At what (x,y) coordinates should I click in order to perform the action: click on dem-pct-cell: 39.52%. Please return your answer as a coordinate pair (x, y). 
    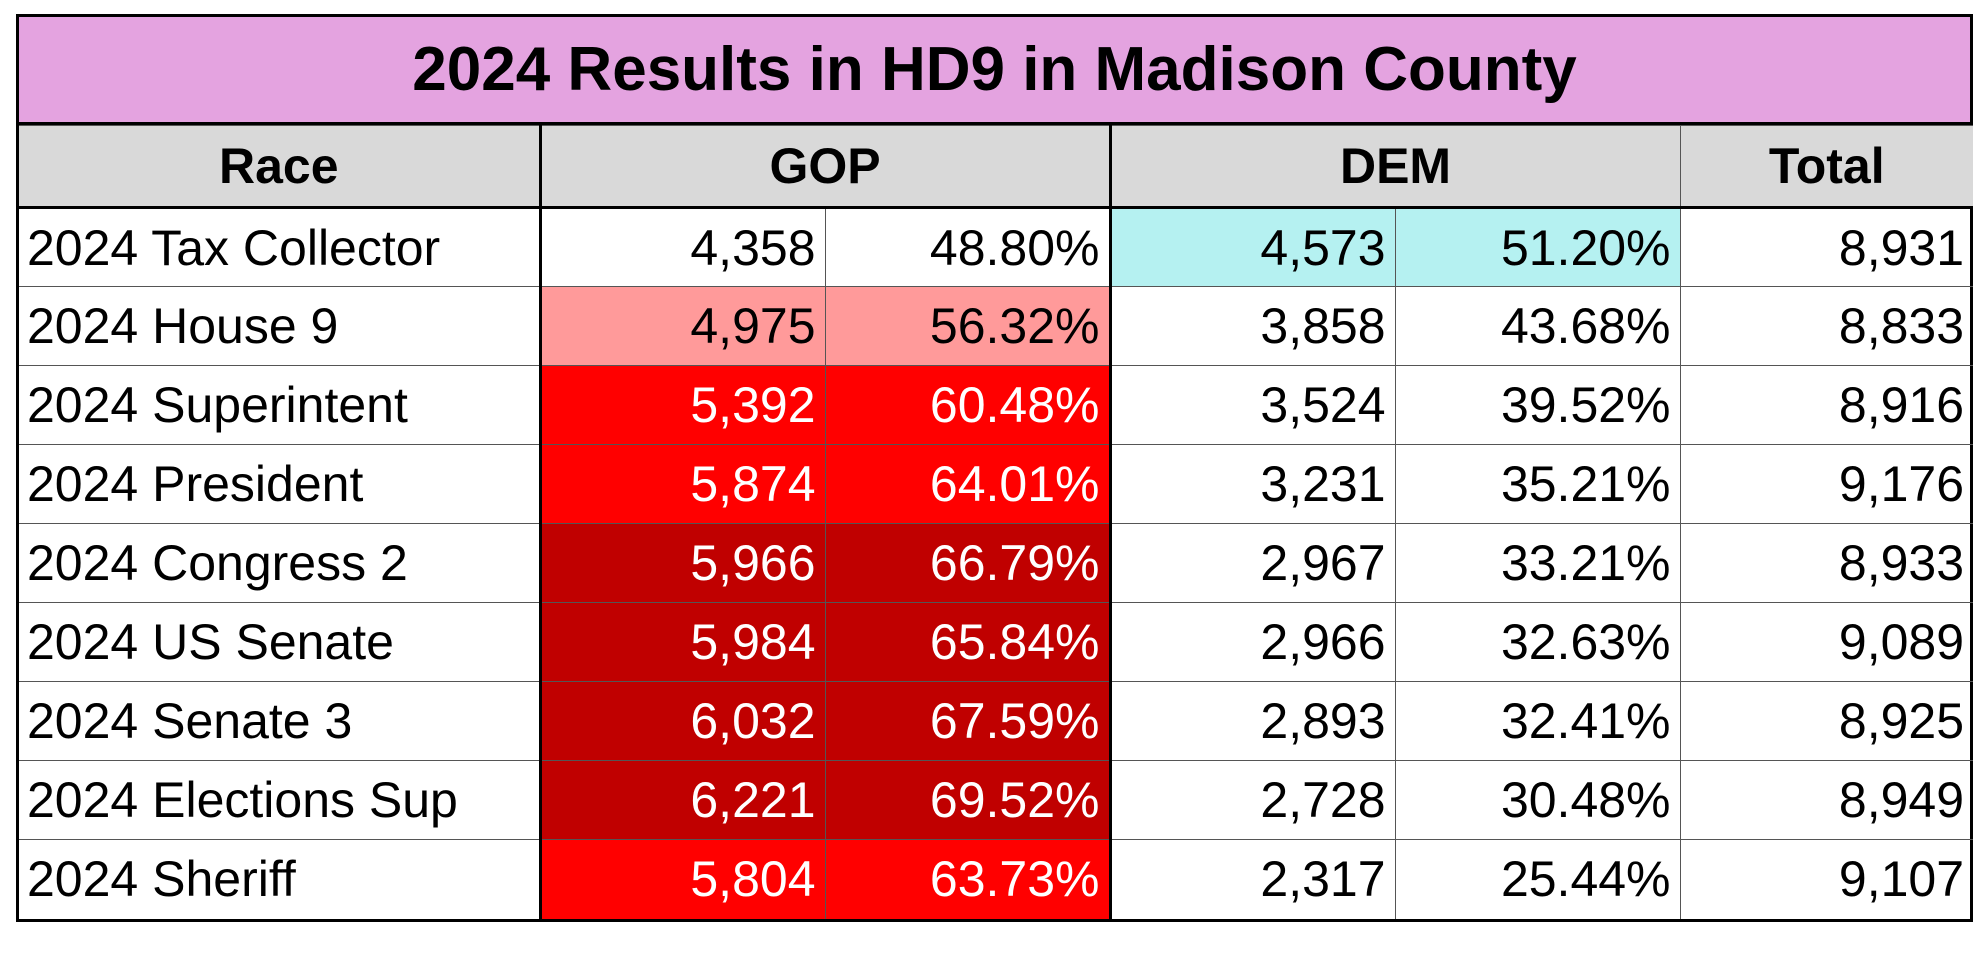
    Looking at the image, I should click on (1537, 405).